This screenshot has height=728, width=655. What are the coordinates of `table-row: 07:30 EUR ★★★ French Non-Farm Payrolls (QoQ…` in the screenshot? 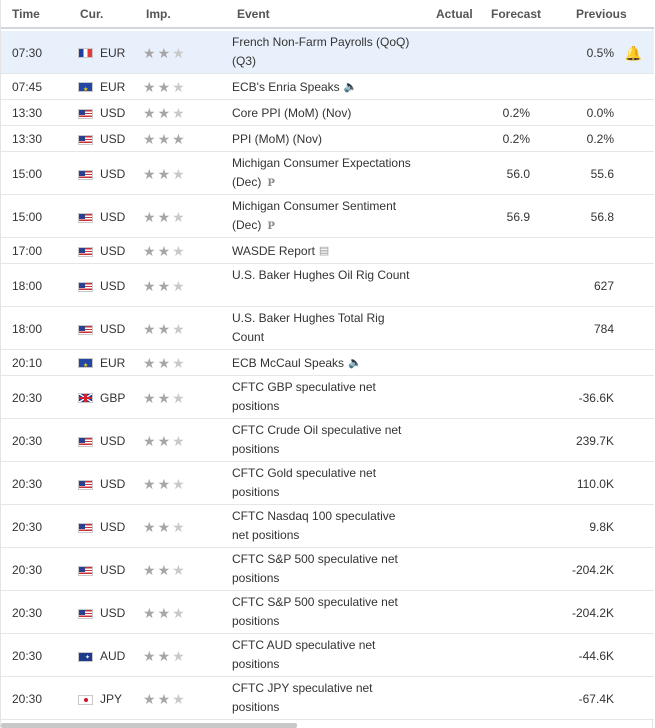 It's located at (327, 52).